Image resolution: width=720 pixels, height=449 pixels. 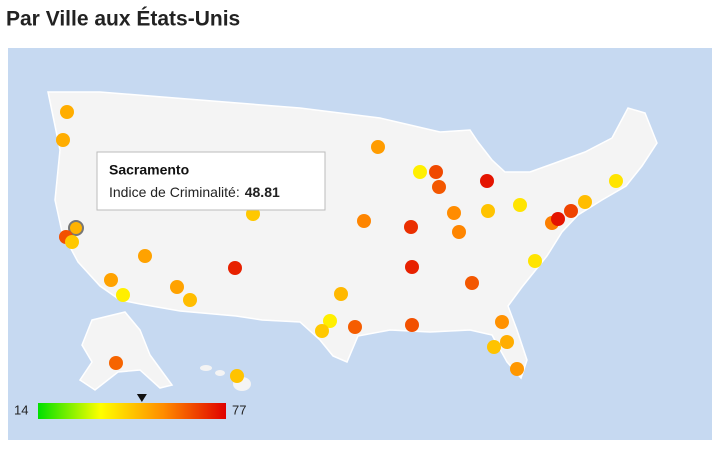 I want to click on legend-marker, so click(x=141, y=398).